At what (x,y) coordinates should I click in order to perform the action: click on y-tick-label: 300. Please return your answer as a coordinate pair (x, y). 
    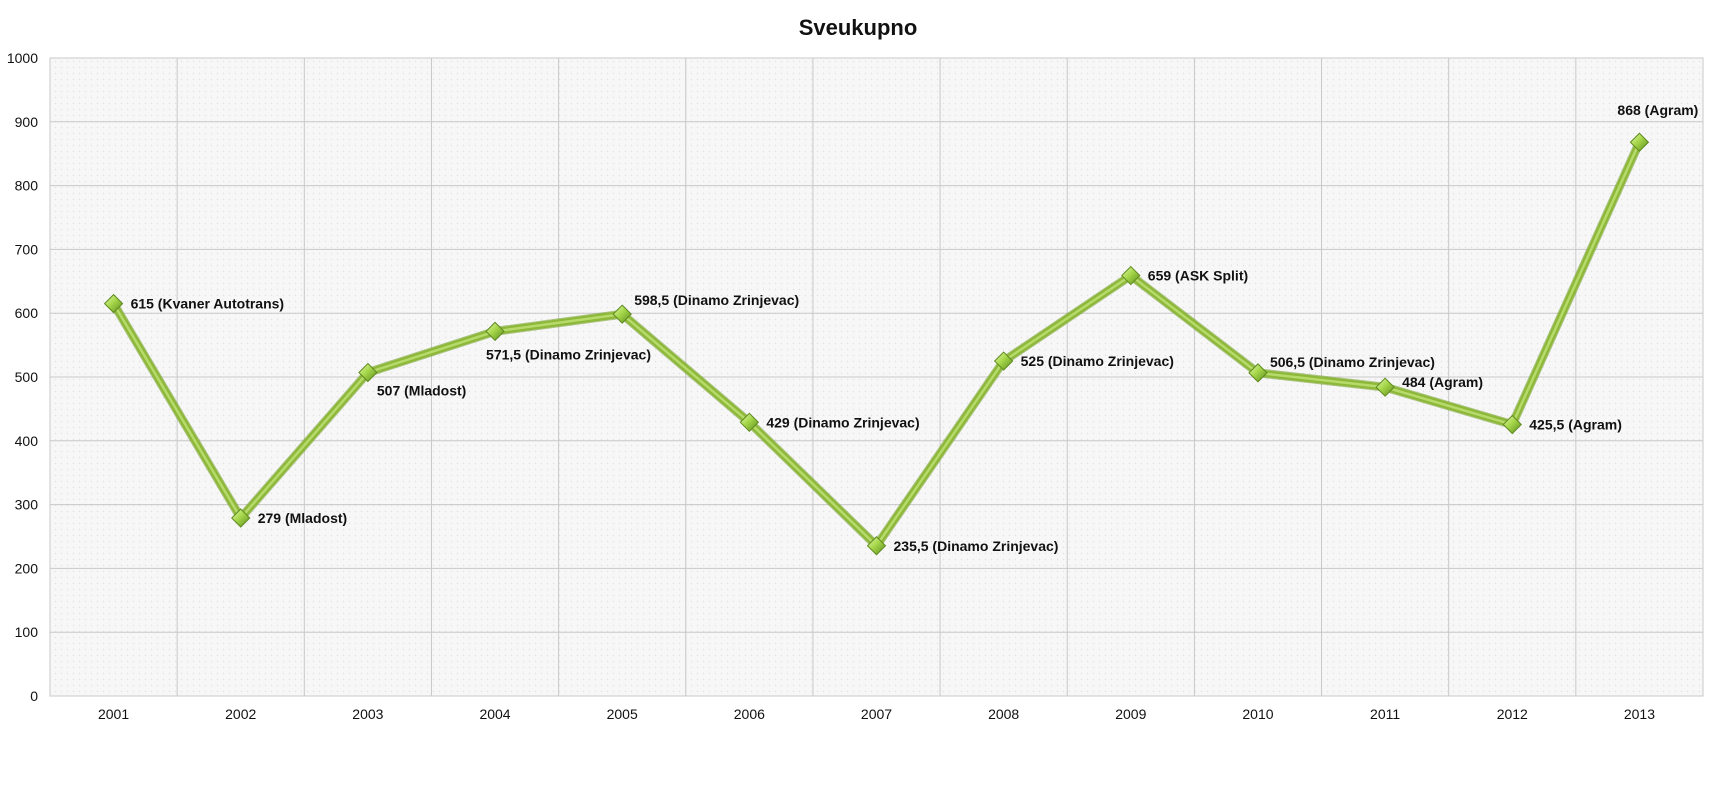
    Looking at the image, I should click on (27, 505).